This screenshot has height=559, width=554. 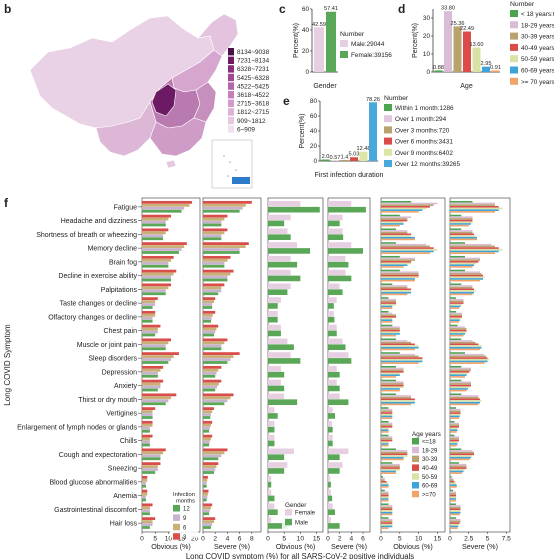 I want to click on x-tick-label: 15, so click(x=182, y=539).